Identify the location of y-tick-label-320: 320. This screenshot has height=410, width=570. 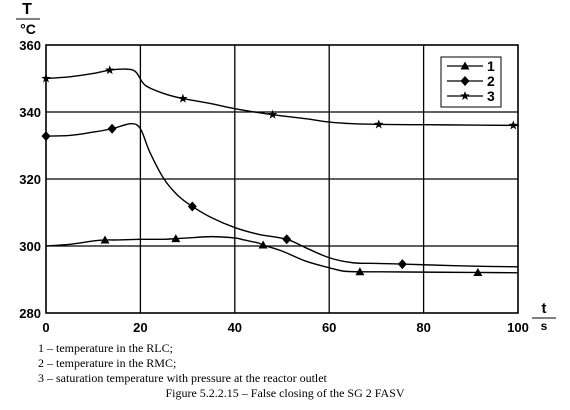
(30, 179).